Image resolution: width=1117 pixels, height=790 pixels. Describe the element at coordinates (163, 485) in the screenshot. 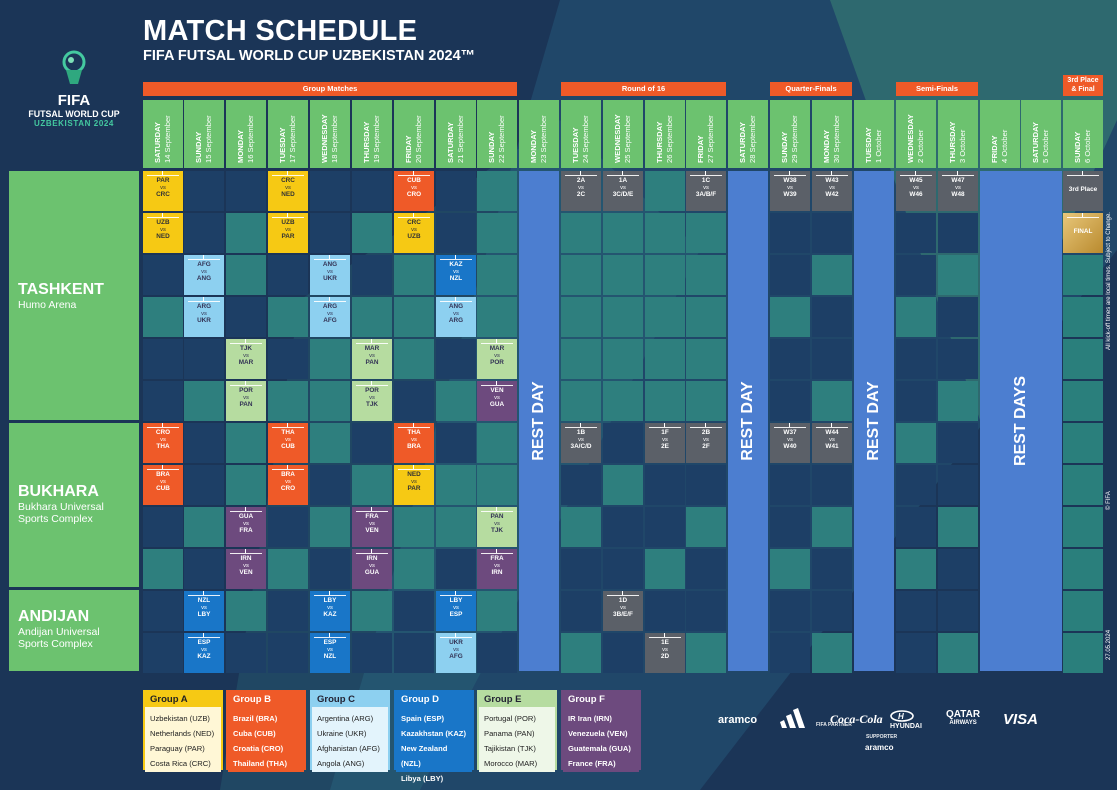

I see `match-card: BRA vs CUB` at that location.